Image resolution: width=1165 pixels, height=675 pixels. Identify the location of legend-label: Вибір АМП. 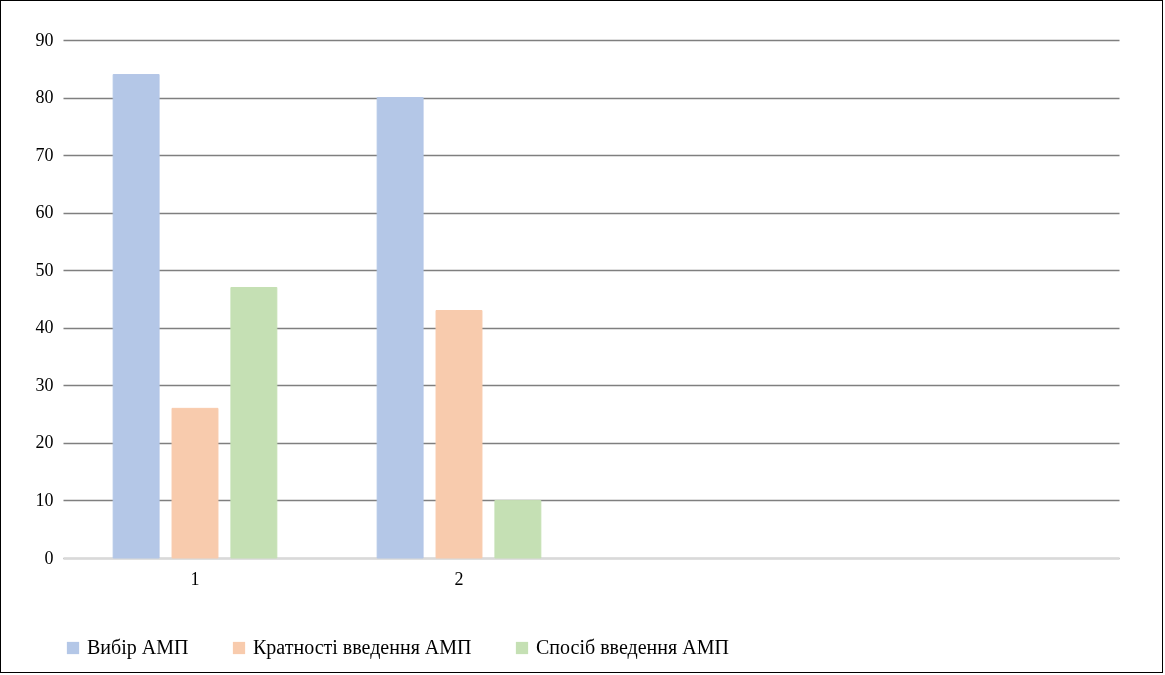
(138, 647).